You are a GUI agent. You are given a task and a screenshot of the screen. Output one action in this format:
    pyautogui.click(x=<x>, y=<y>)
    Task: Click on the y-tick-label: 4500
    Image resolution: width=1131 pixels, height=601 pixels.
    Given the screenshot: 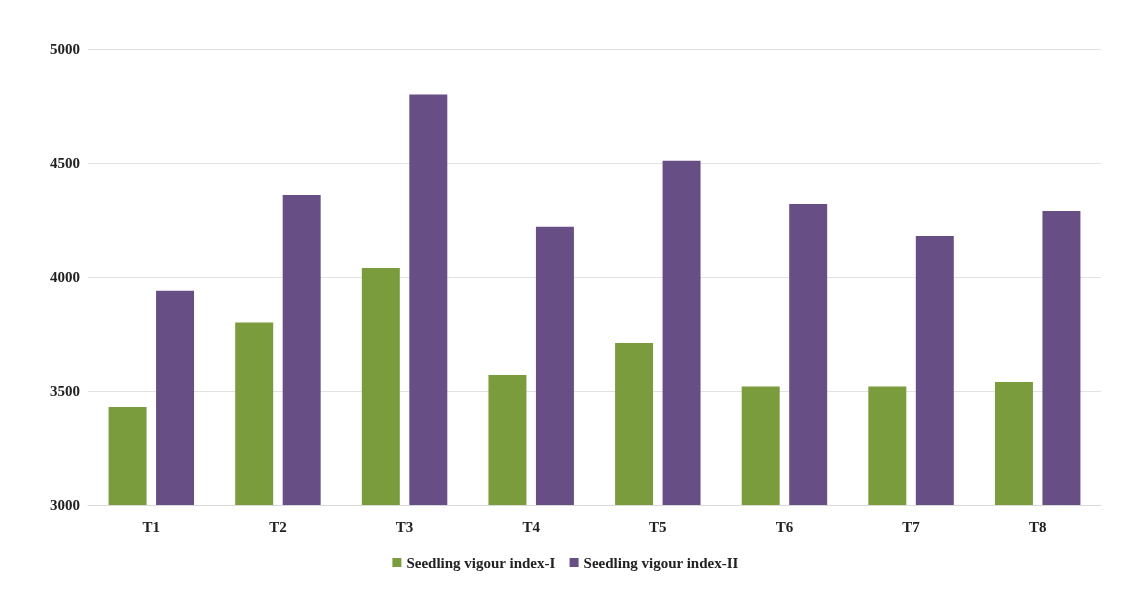 What is the action you would take?
    pyautogui.click(x=65, y=163)
    